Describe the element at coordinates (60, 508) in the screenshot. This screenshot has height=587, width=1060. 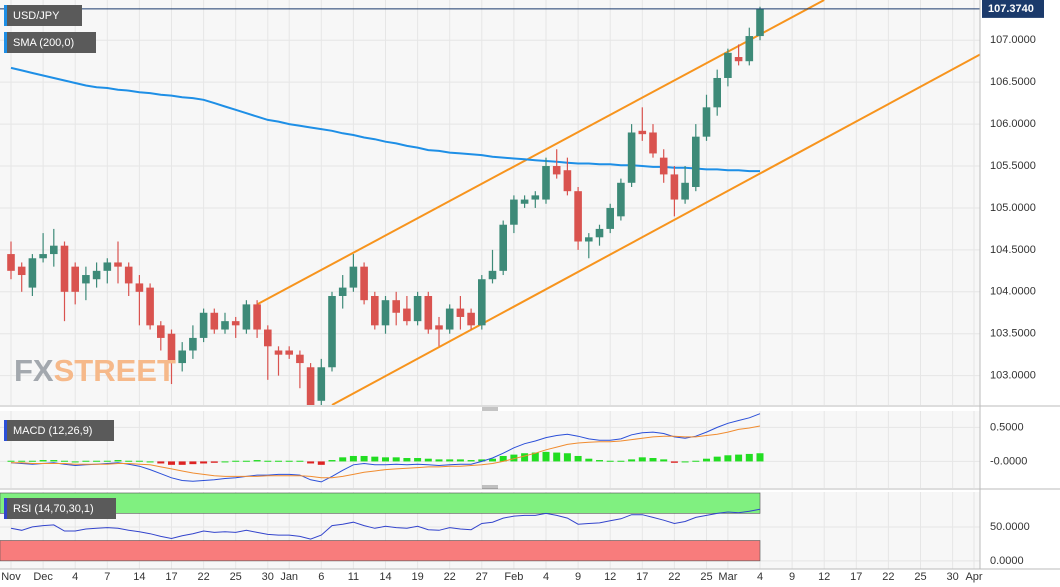
I see `legend-tag: RSI (14,70,30,1)` at that location.